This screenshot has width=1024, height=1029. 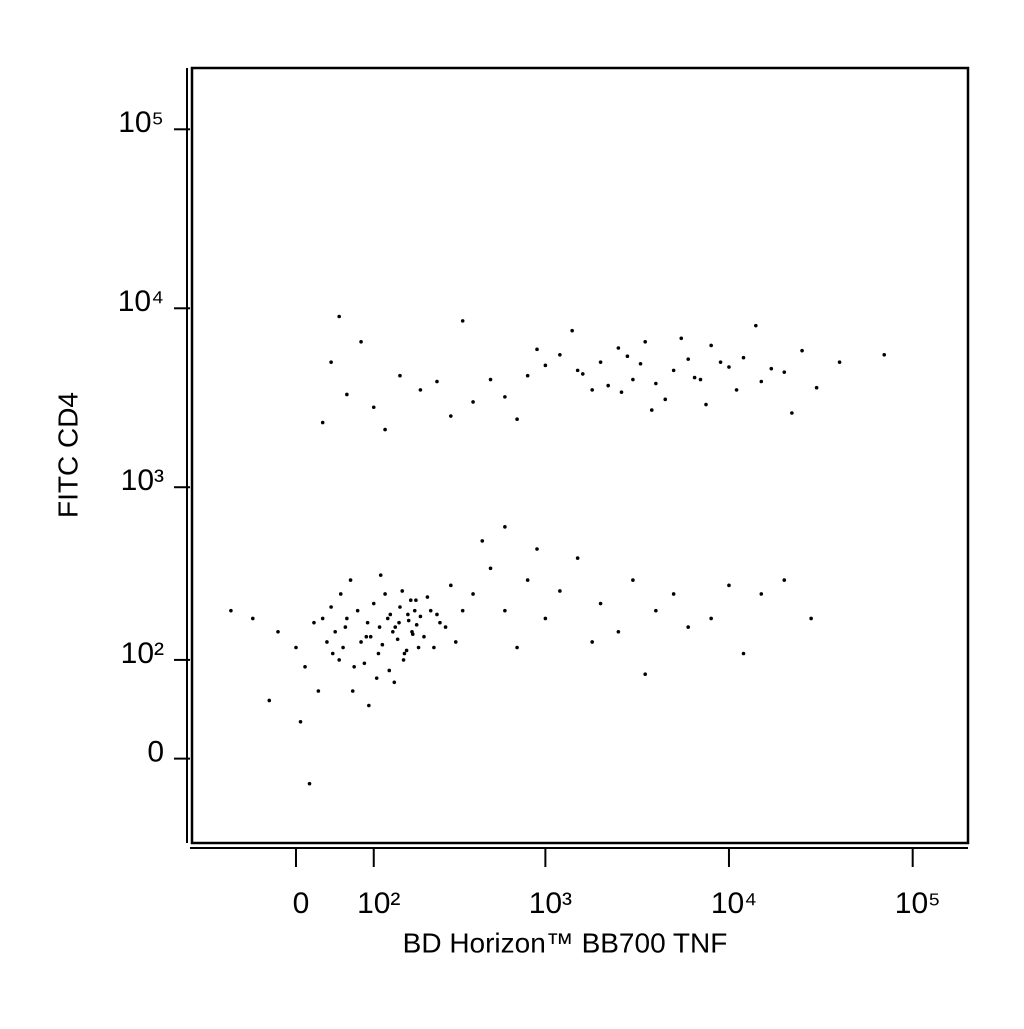 I want to click on y-tick-label: 10⁵, so click(x=141, y=122).